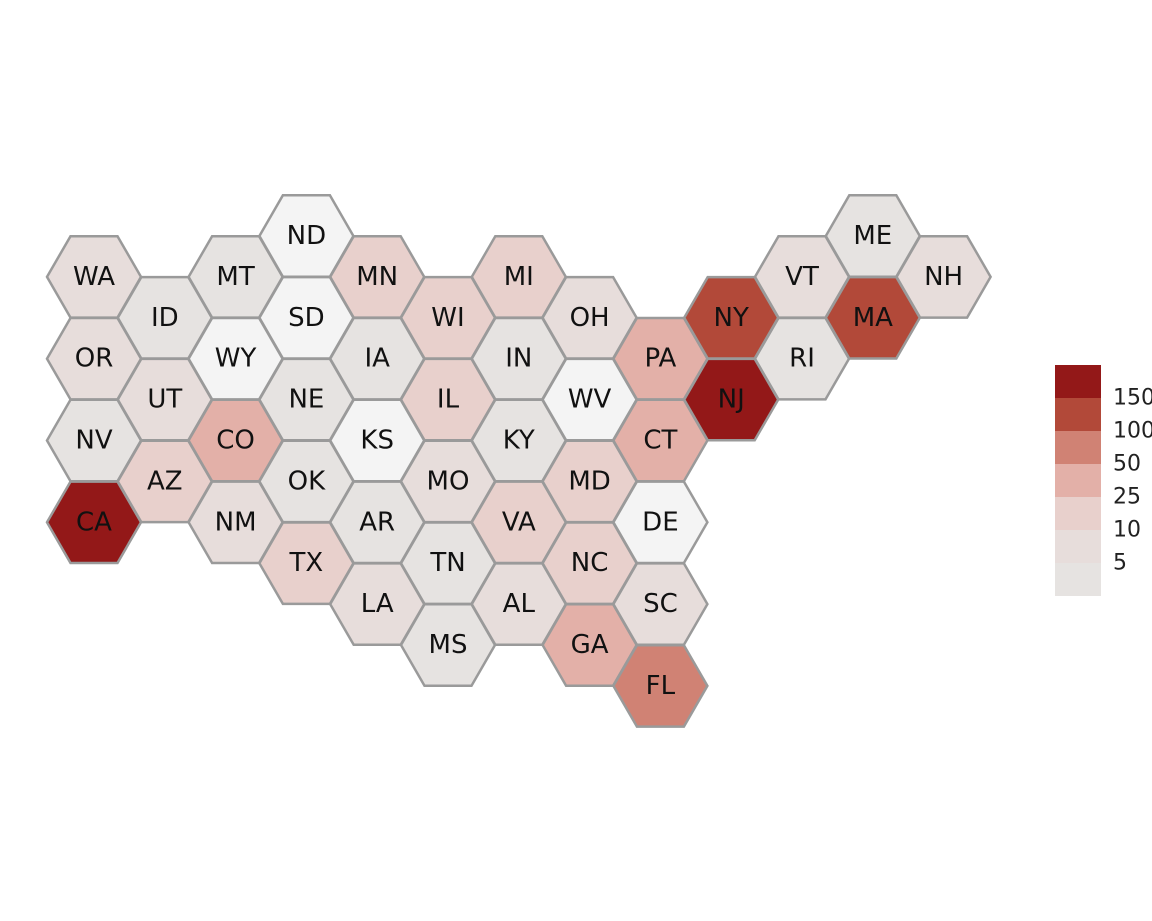 Image resolution: width=1152 pixels, height=921 pixels. Describe the element at coordinates (590, 645) in the screenshot. I see `state-label: GA` at that location.